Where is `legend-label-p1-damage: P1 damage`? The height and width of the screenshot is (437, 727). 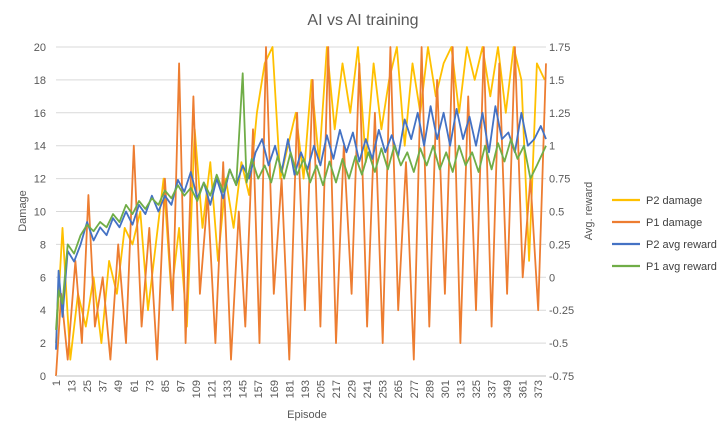 legend-label-p1-damage: P1 damage is located at coordinates (674, 223).